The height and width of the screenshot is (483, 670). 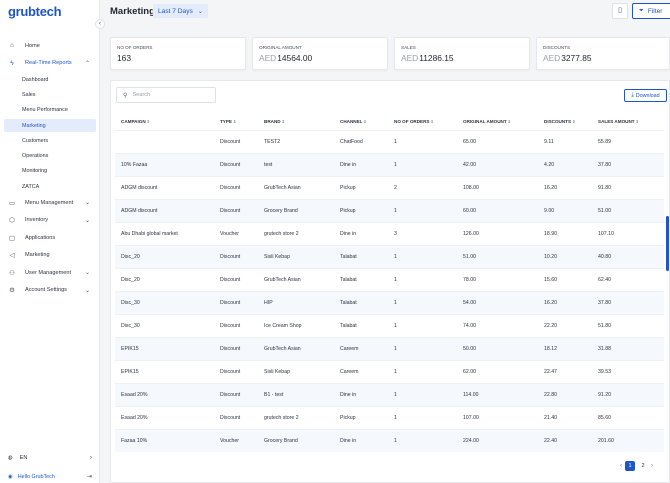 What do you see at coordinates (50, 458) in the screenshot?
I see `language-selector: ◍ EN ›` at bounding box center [50, 458].